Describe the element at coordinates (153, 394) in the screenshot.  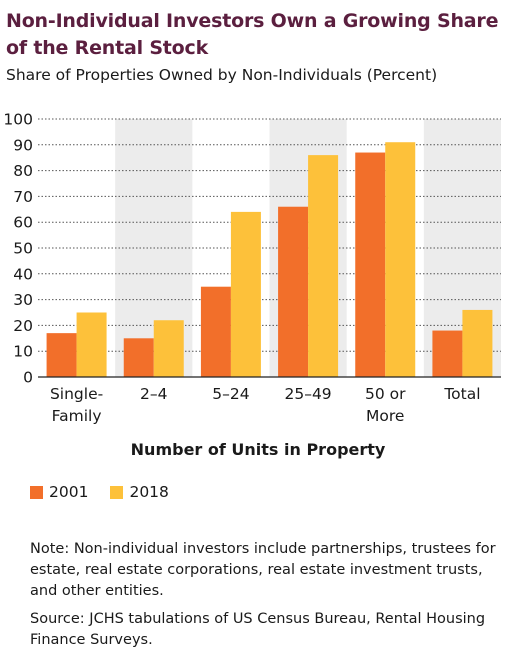
I see `x-tick-label-1-0: 2–4` at that location.